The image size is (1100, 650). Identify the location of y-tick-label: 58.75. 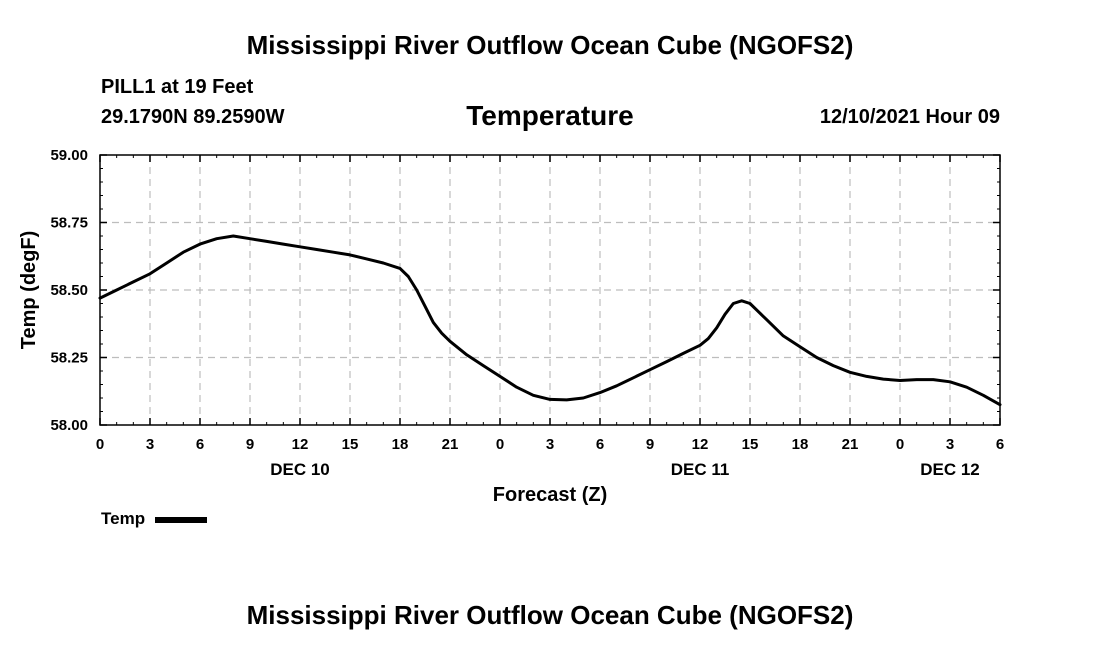
(69, 223).